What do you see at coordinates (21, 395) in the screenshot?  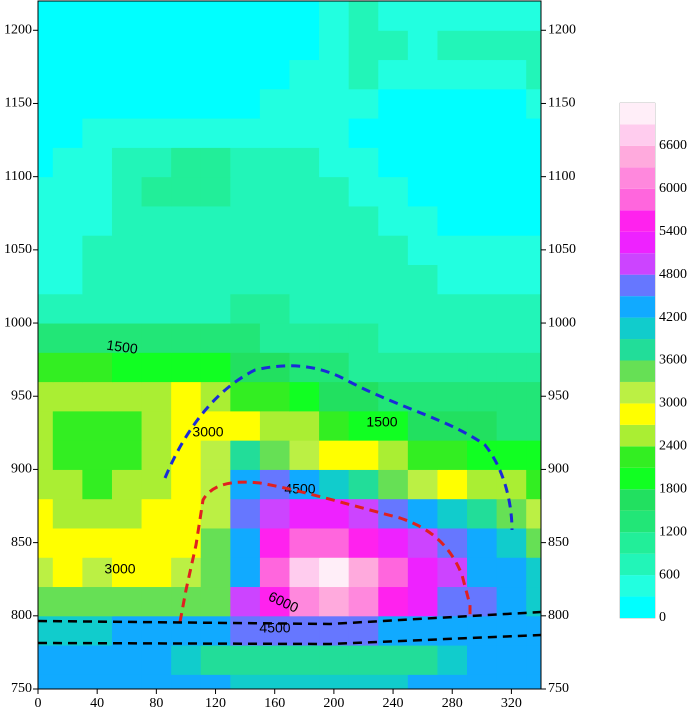 I see `y-tick-label: 950` at bounding box center [21, 395].